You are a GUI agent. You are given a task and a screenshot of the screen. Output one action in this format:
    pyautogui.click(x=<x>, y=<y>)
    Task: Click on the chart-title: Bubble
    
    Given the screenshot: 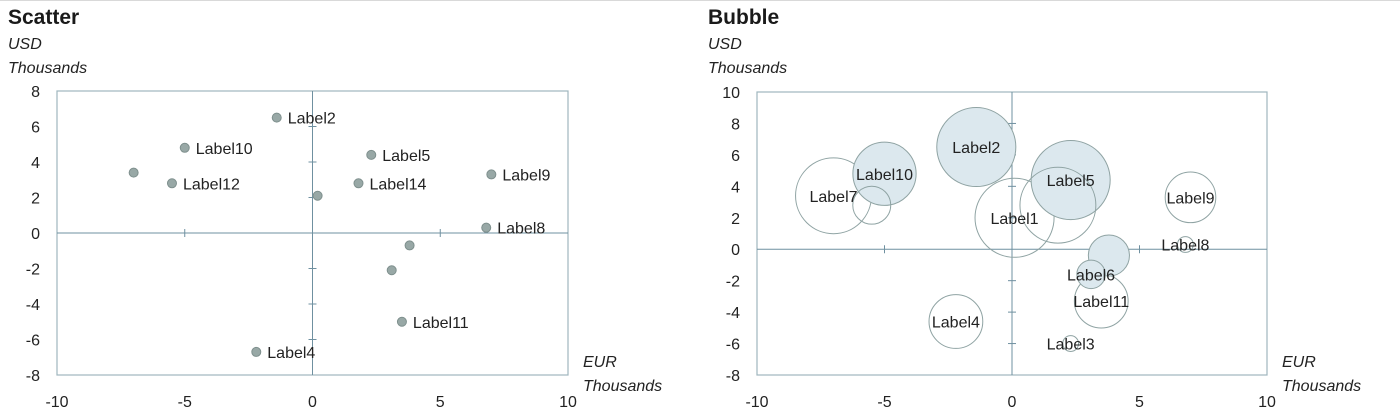 What is the action you would take?
    pyautogui.click(x=744, y=17)
    